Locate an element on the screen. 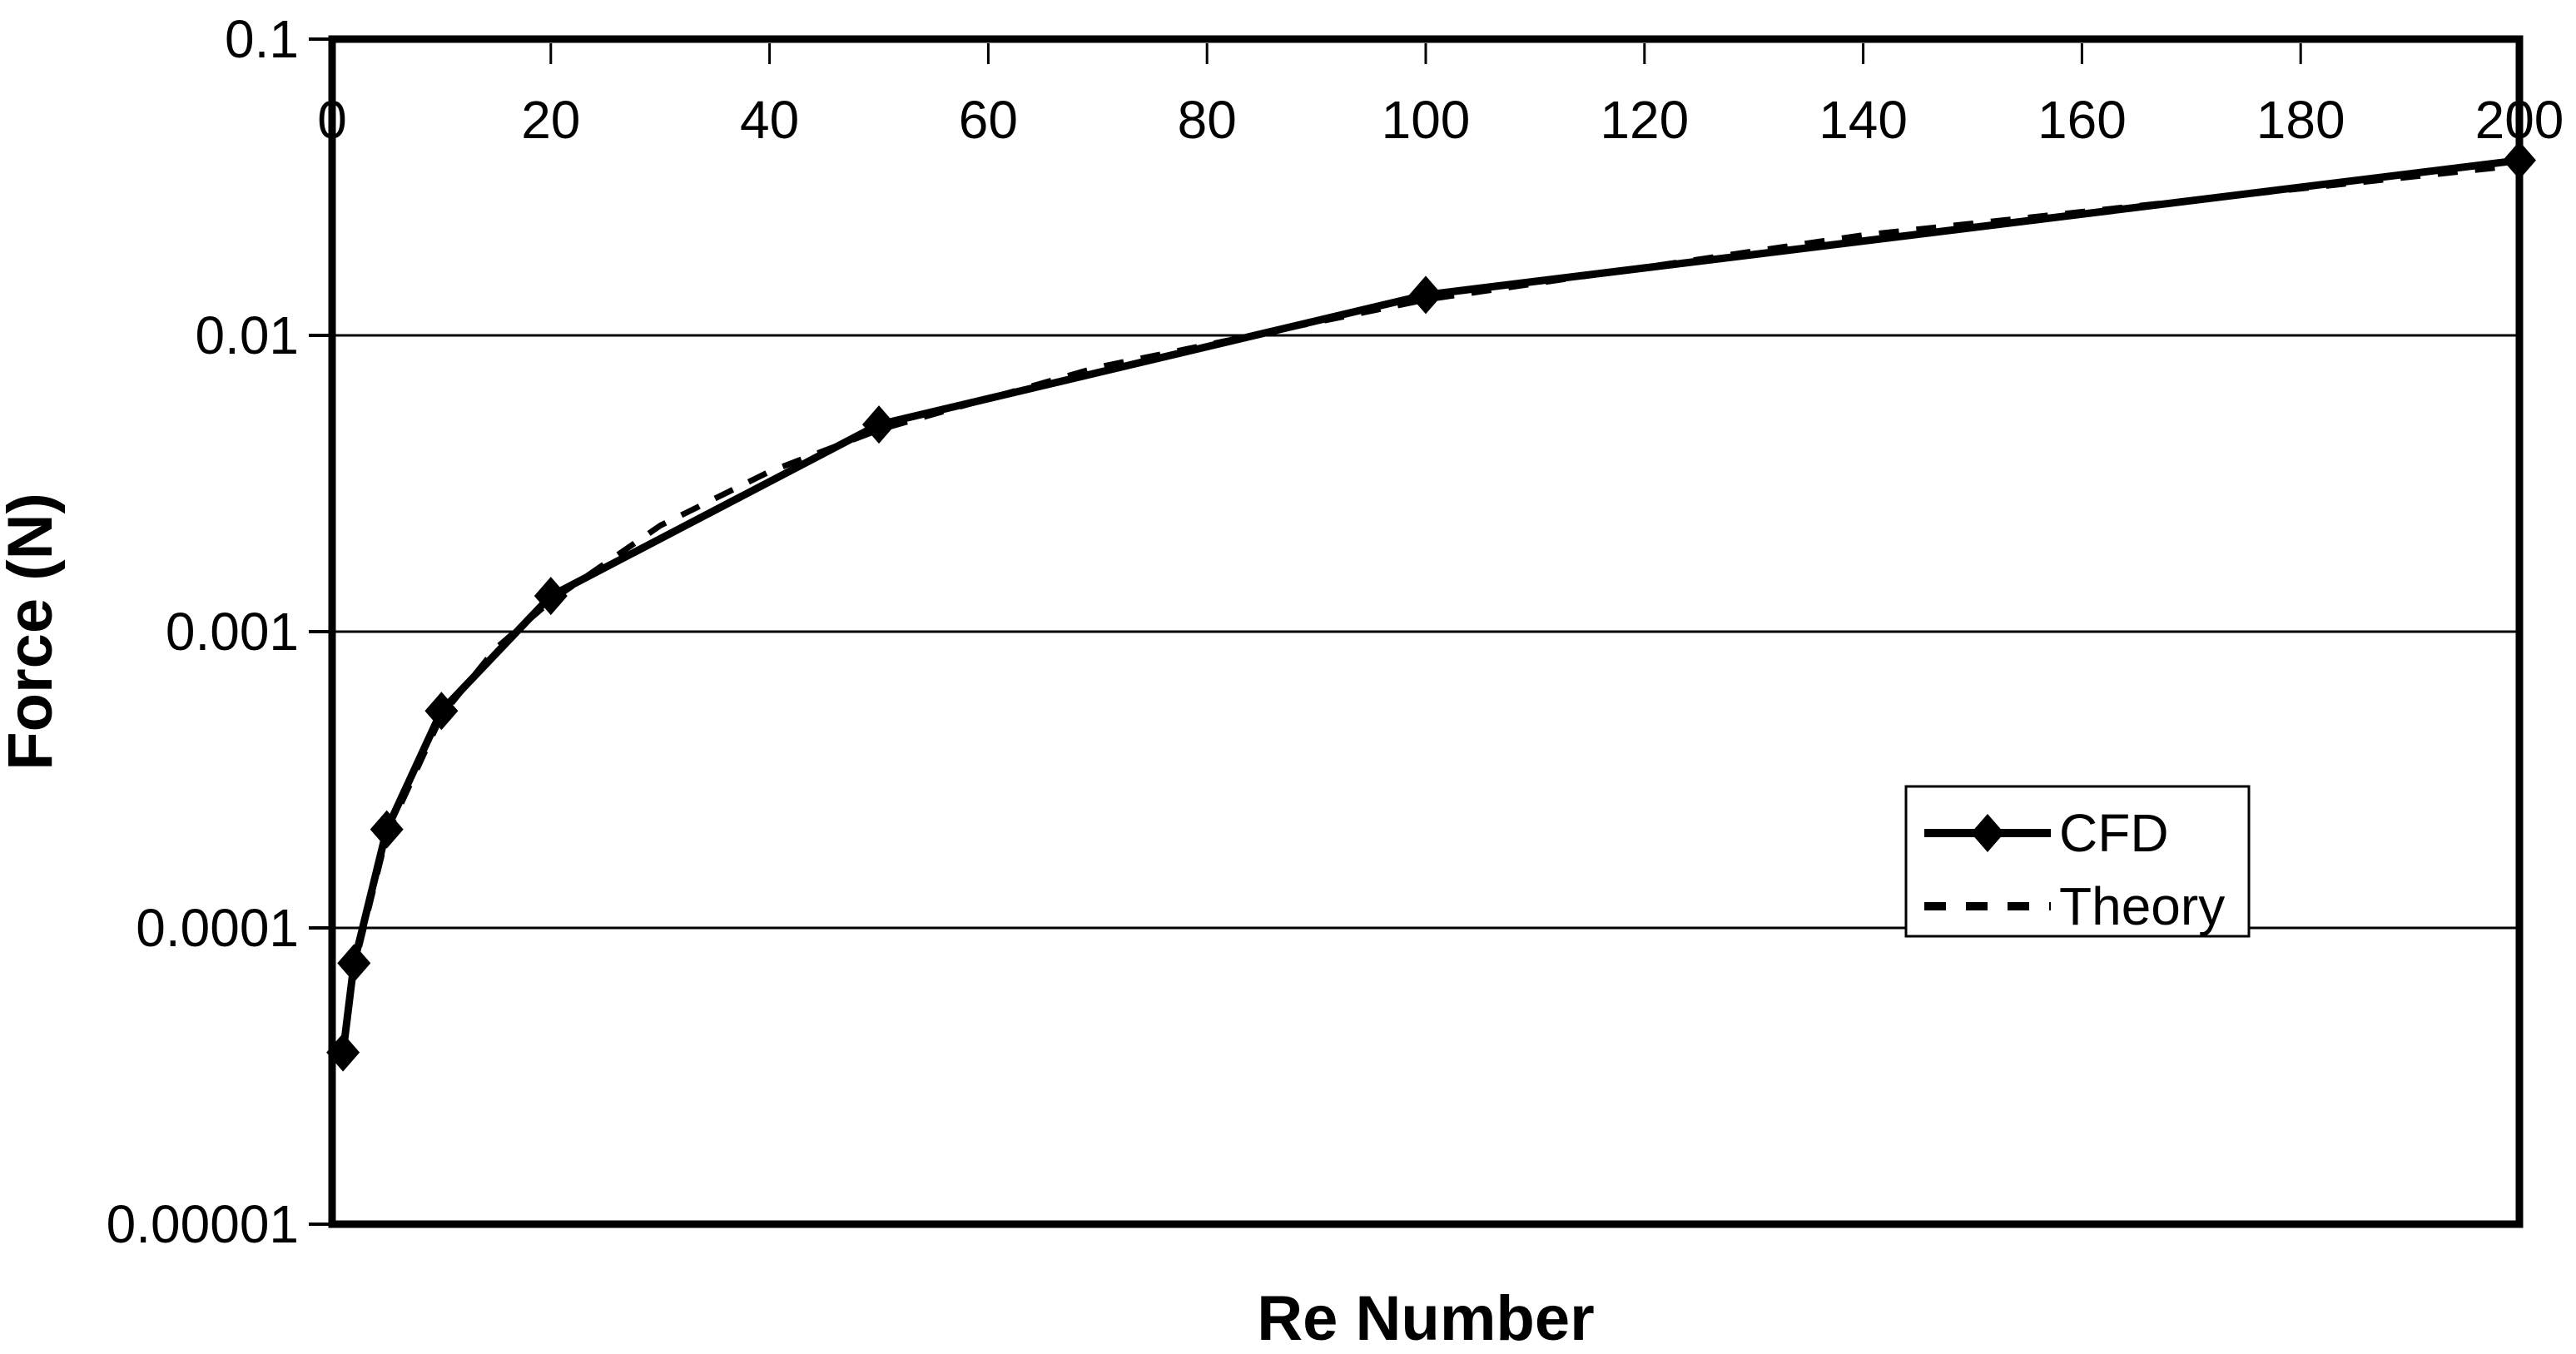 The image size is (2576, 1354). x-tick-label: 180 is located at coordinates (2300, 120).